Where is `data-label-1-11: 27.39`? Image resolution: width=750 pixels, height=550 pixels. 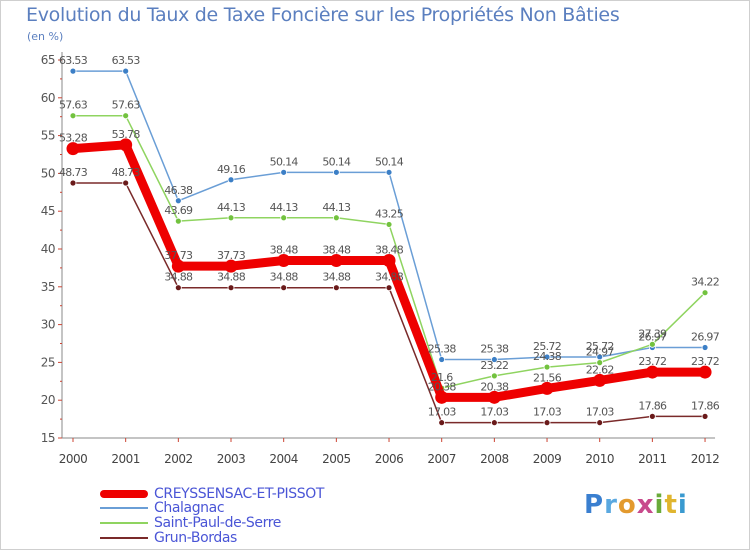
data-label-1-11: 27.39 is located at coordinates (652, 333).